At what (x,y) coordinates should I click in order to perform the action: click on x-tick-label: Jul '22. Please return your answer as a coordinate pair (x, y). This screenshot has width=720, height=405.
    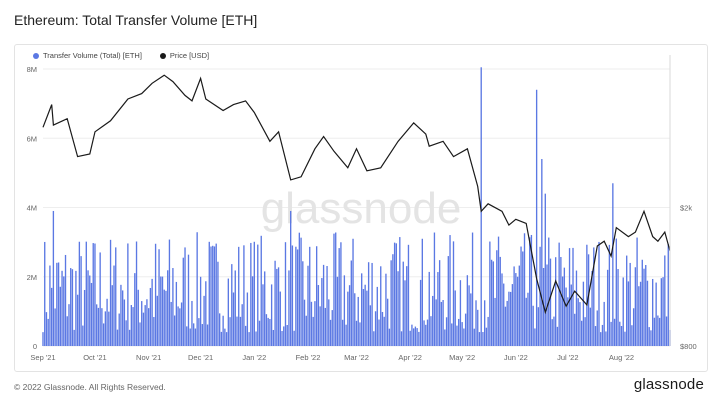
    Looking at the image, I should click on (567, 357).